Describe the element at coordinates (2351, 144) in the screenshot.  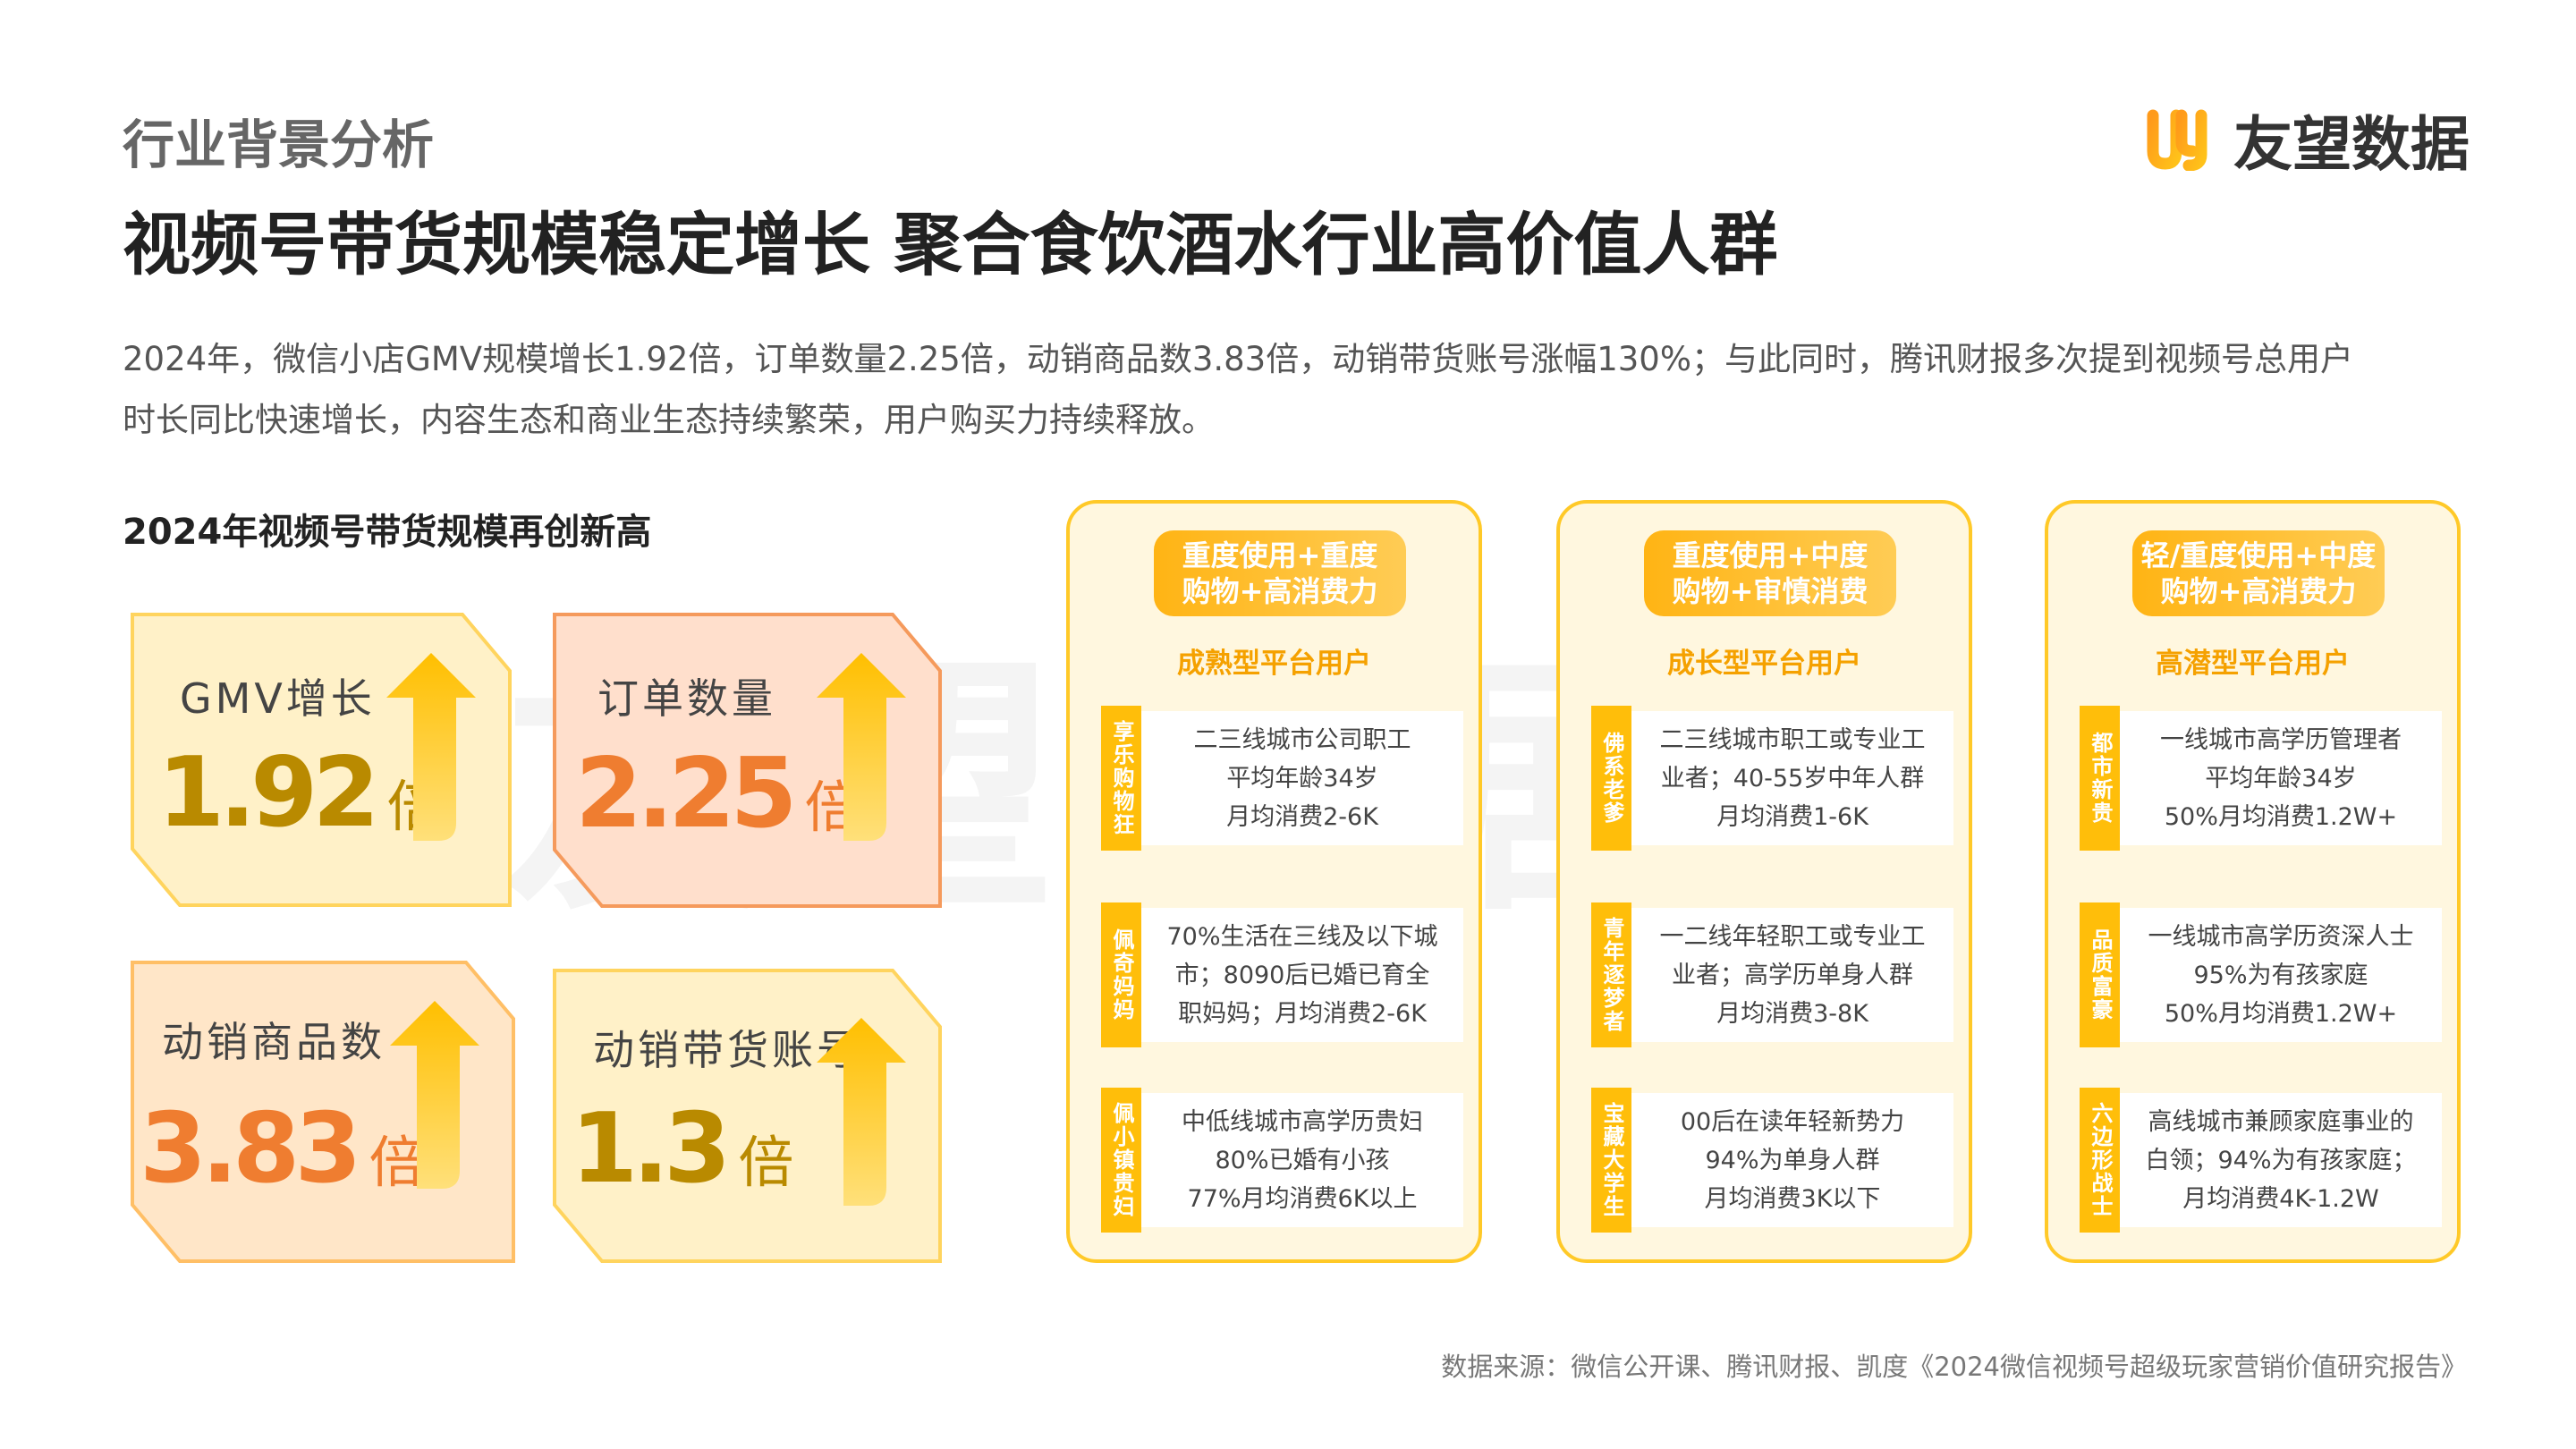
I see `logo-text: 友望数据` at that location.